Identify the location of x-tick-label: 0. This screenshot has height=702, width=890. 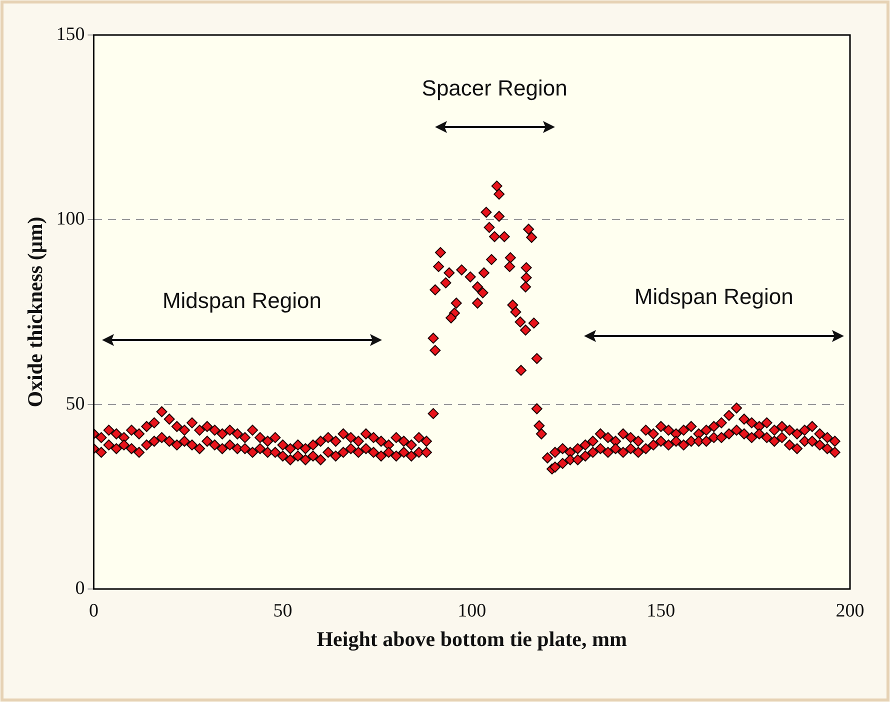
(93, 611).